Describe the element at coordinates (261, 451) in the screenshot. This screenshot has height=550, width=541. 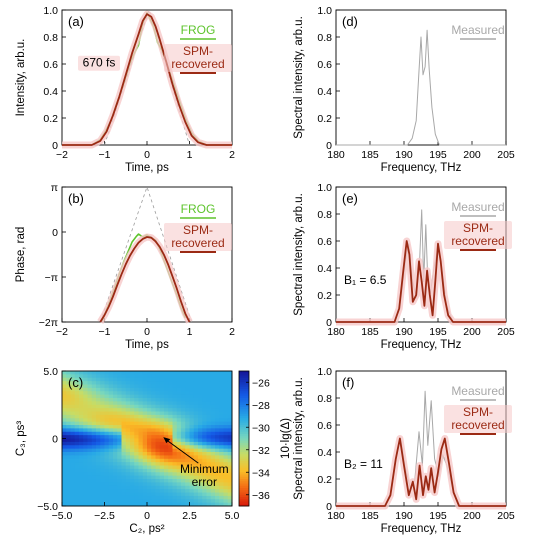
I see `colorbar-tick-label: −32` at that location.